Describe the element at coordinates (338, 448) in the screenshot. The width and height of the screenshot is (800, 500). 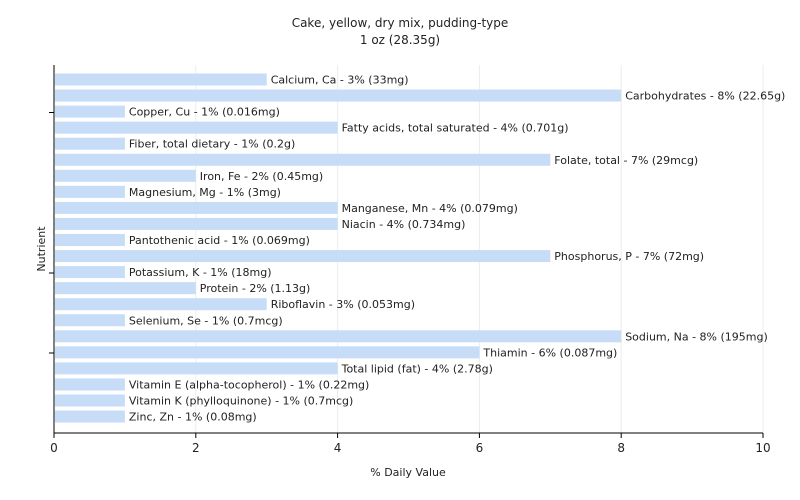
I see `x-tick-label: 4` at that location.